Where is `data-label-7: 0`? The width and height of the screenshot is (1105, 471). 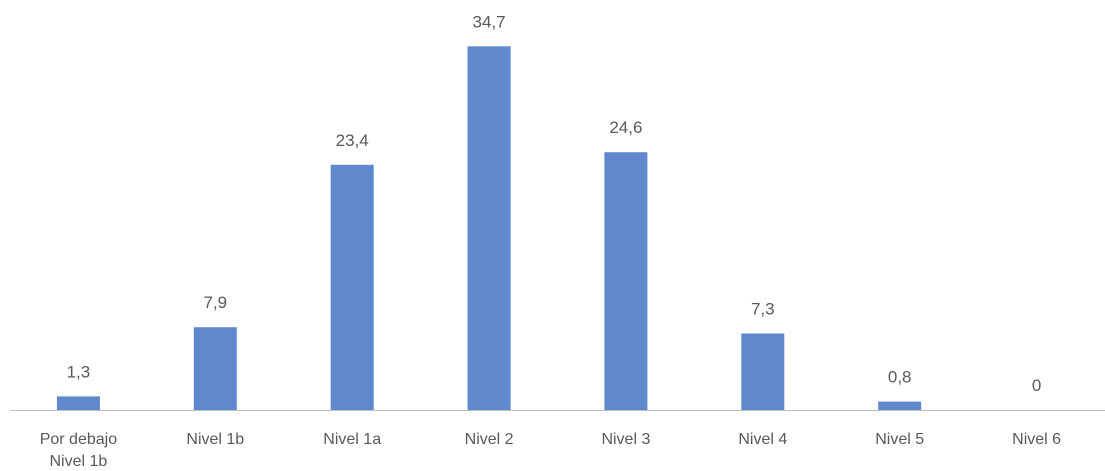
data-label-7: 0 is located at coordinates (1036, 385).